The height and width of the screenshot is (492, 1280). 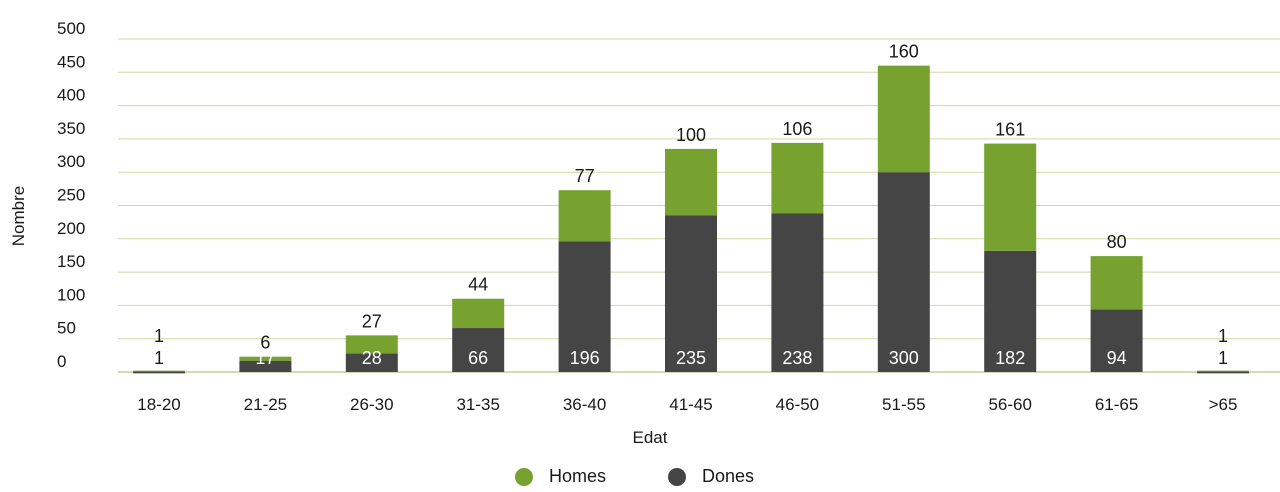 What do you see at coordinates (478, 358) in the screenshot?
I see `data-label-dones: 66` at bounding box center [478, 358].